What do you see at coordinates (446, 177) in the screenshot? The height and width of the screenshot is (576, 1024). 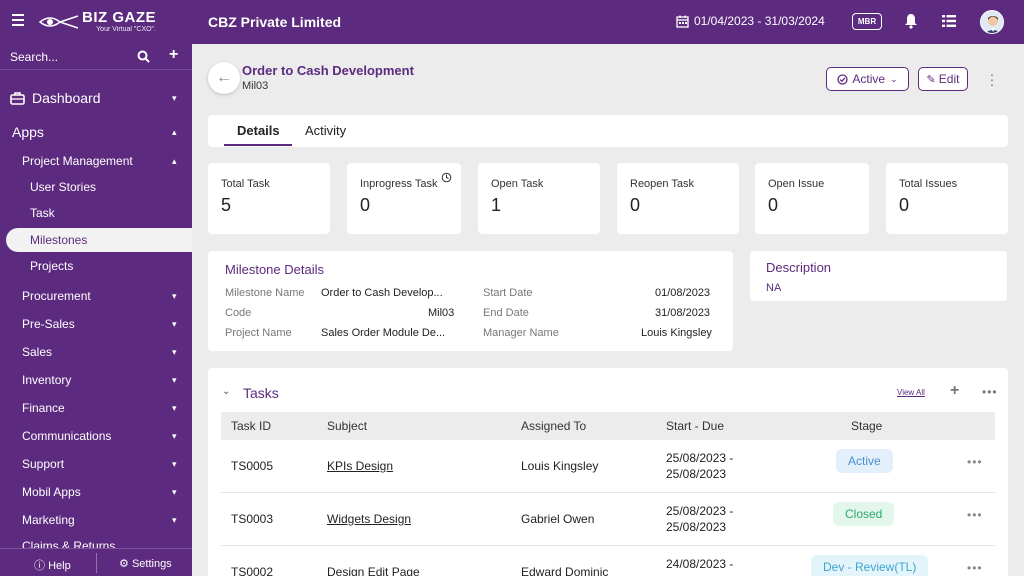 I see `progress-icon` at bounding box center [446, 177].